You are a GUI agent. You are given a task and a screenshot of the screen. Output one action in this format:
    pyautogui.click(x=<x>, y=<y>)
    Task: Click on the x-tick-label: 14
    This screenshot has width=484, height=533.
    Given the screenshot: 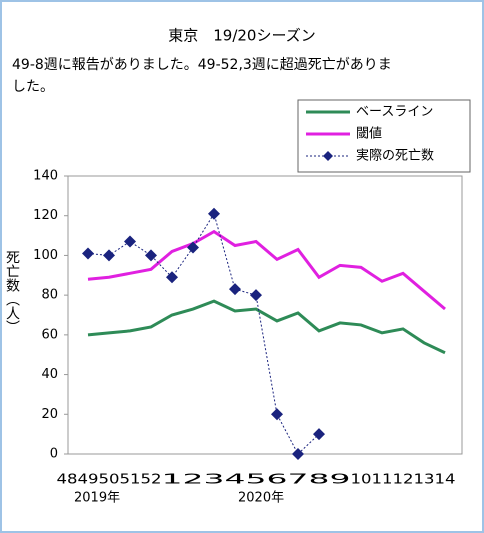 What is the action you would take?
    pyautogui.click(x=445, y=480)
    